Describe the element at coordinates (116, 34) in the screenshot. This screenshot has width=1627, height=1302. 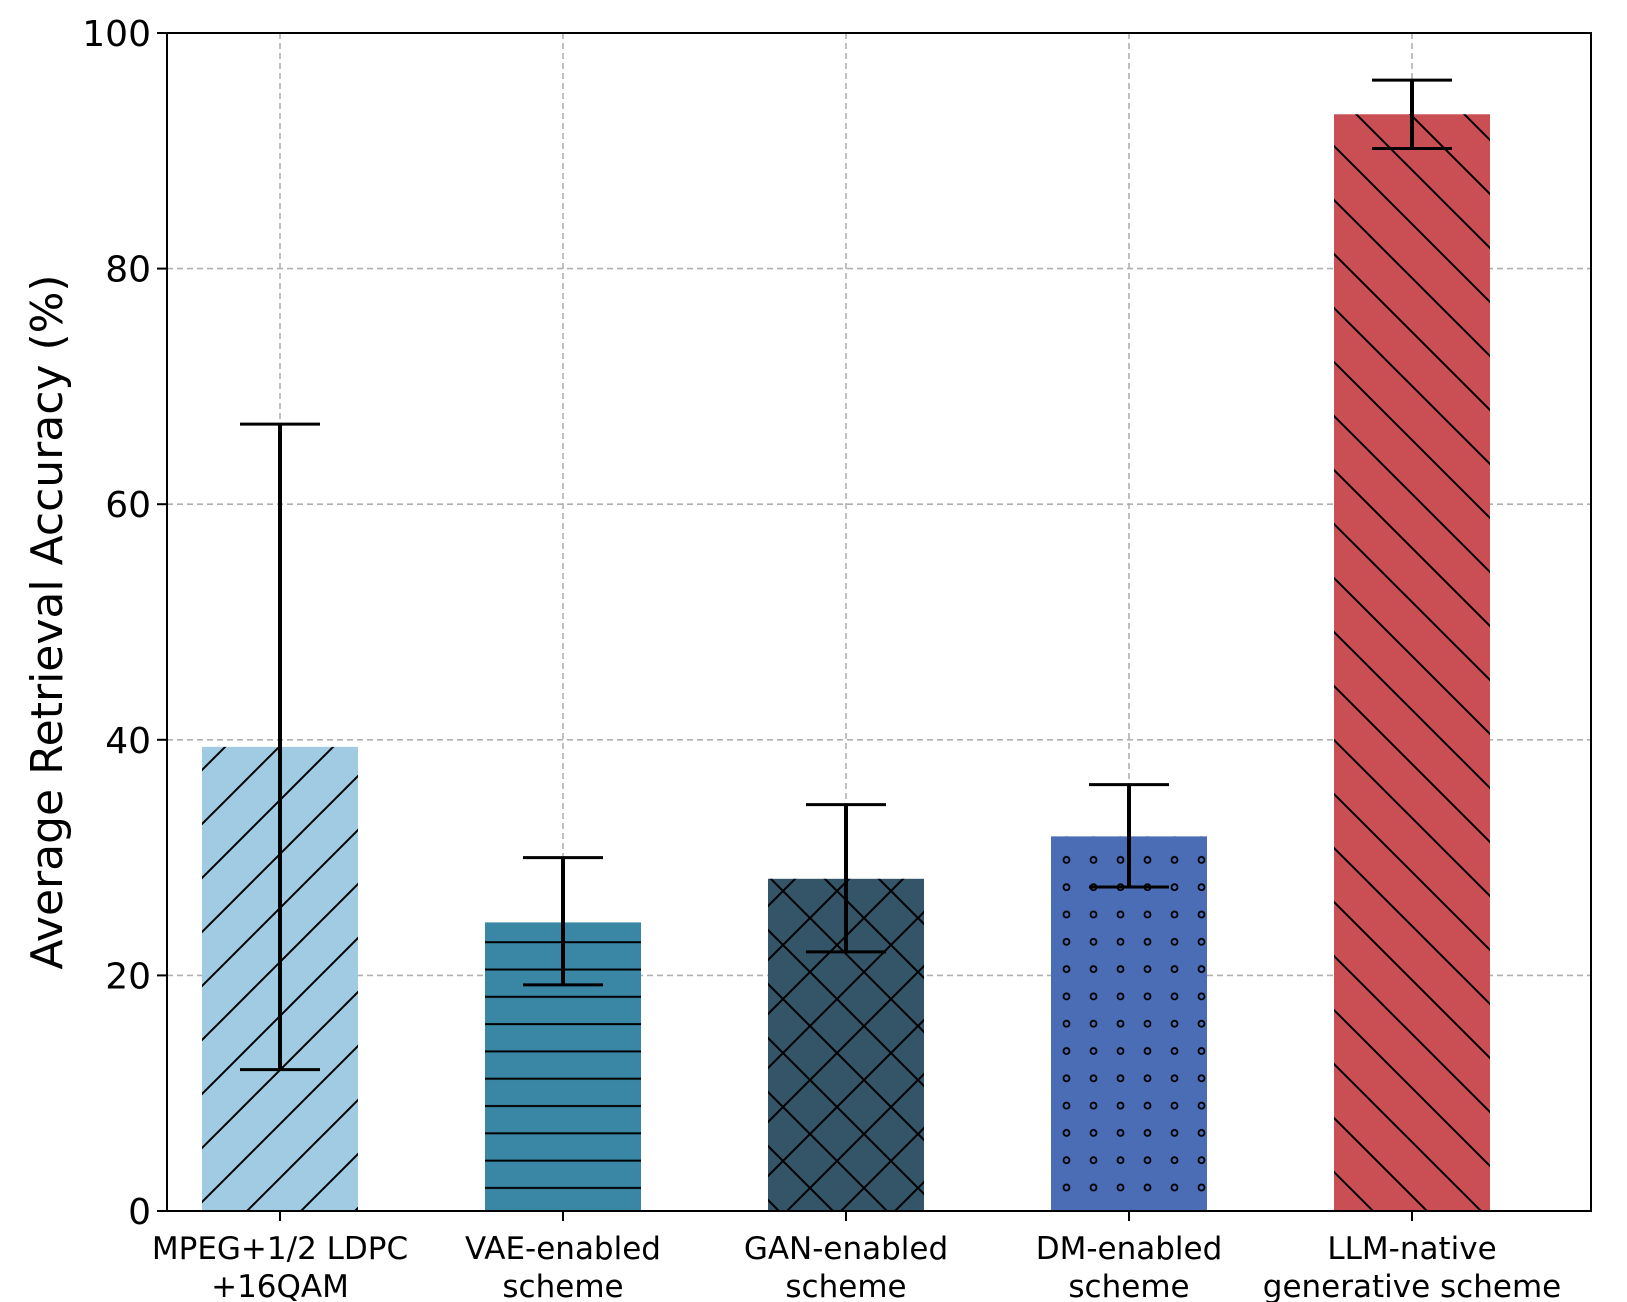
I see `y-tick-label: 100` at that location.